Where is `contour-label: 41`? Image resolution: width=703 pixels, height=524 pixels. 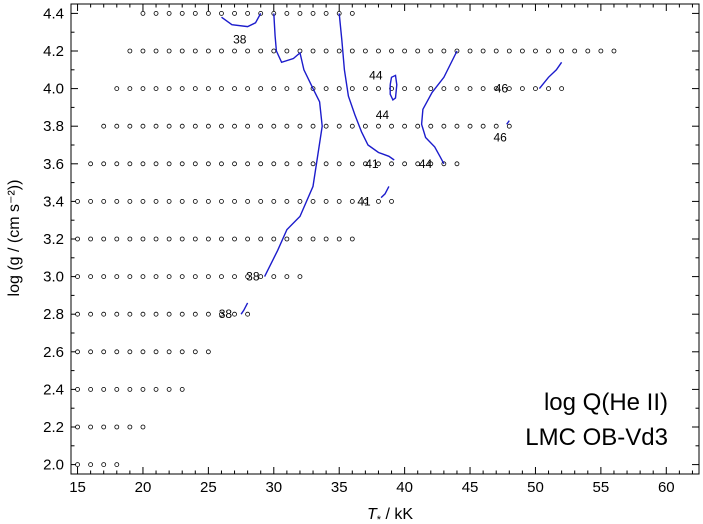
contour-label: 41 is located at coordinates (372, 164).